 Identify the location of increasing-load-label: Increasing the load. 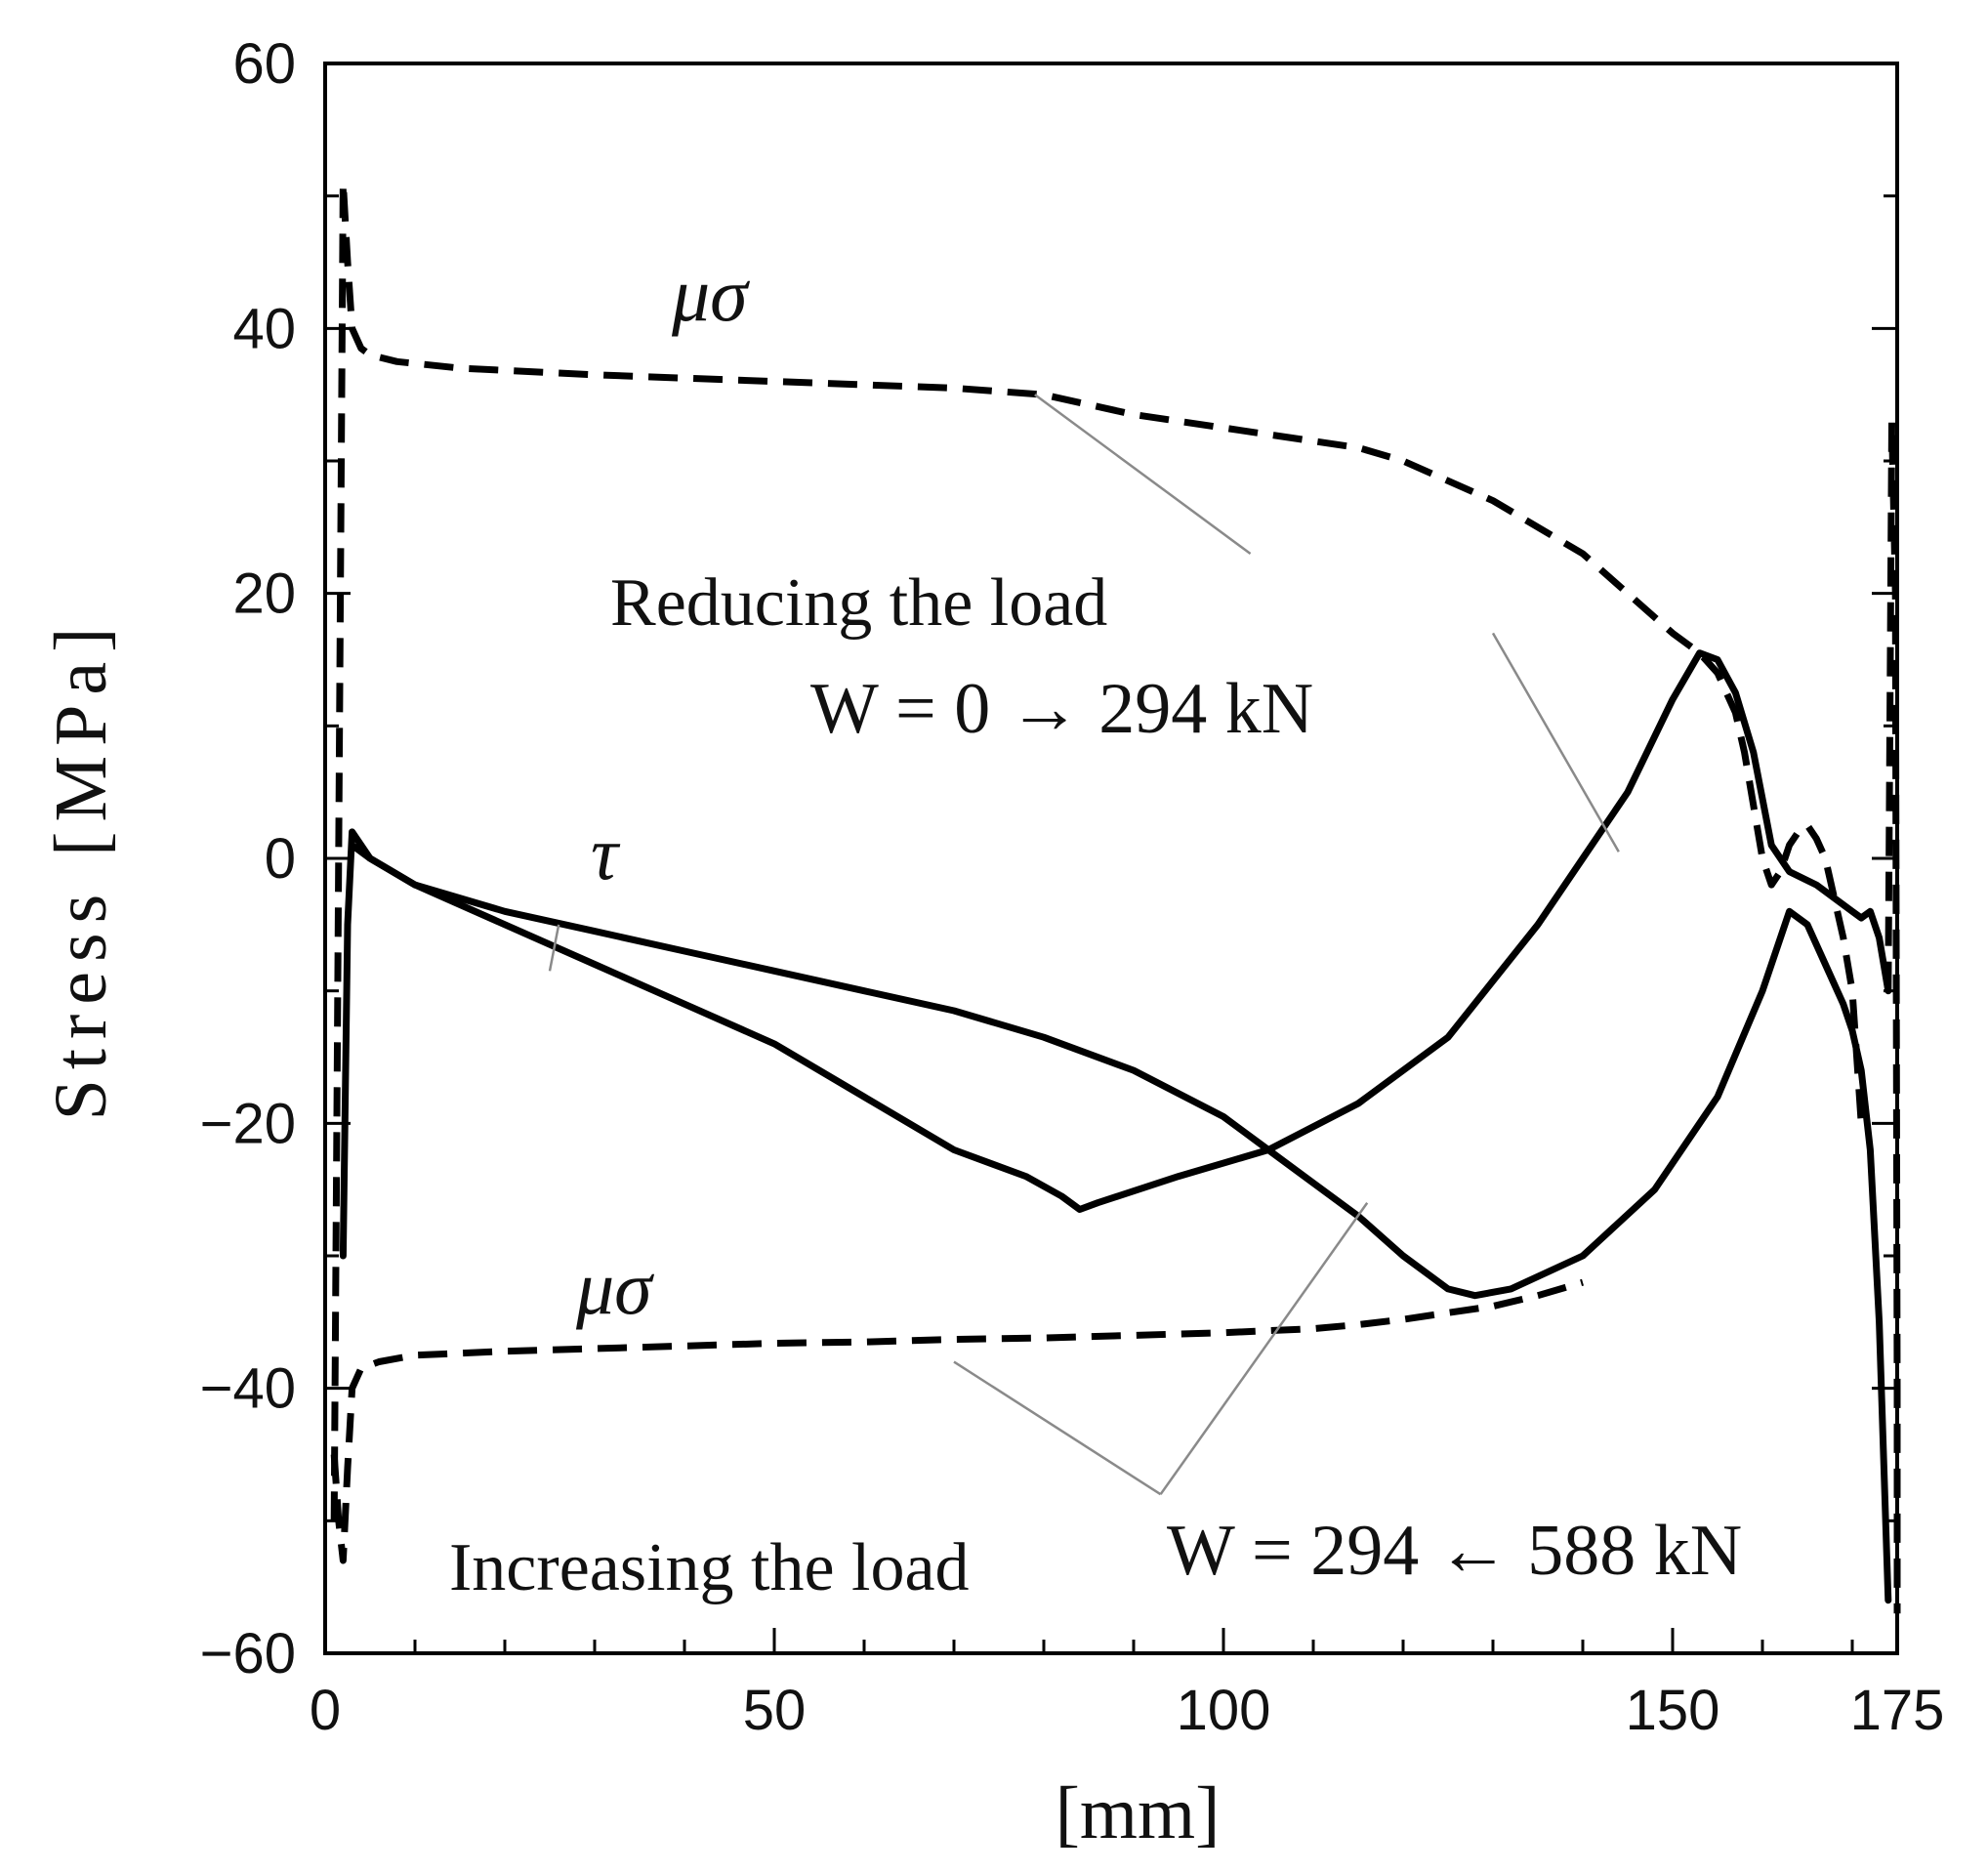
(709, 1567).